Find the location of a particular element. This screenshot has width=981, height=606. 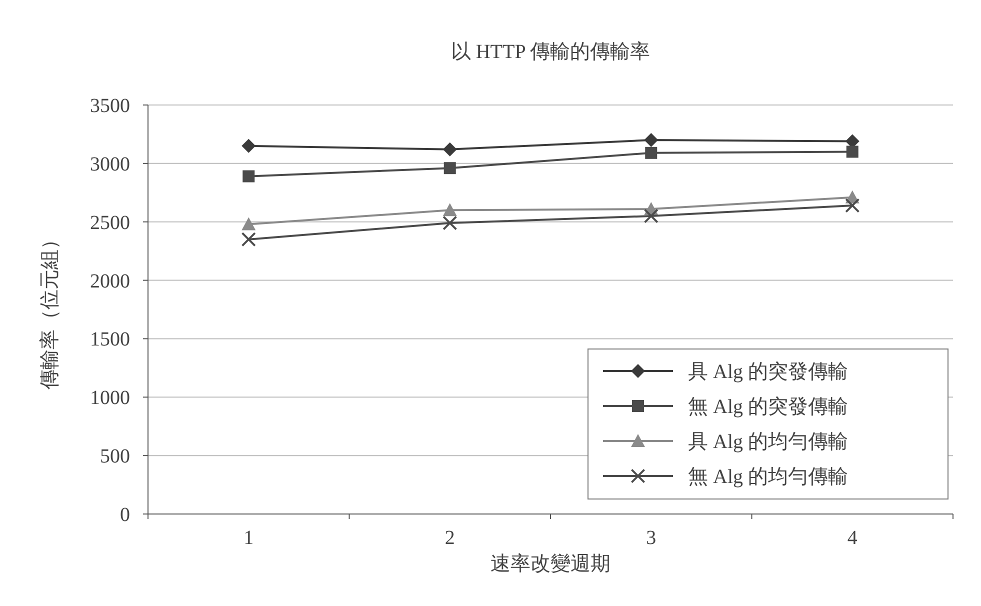

y-tick-label: 0 is located at coordinates (125, 515).